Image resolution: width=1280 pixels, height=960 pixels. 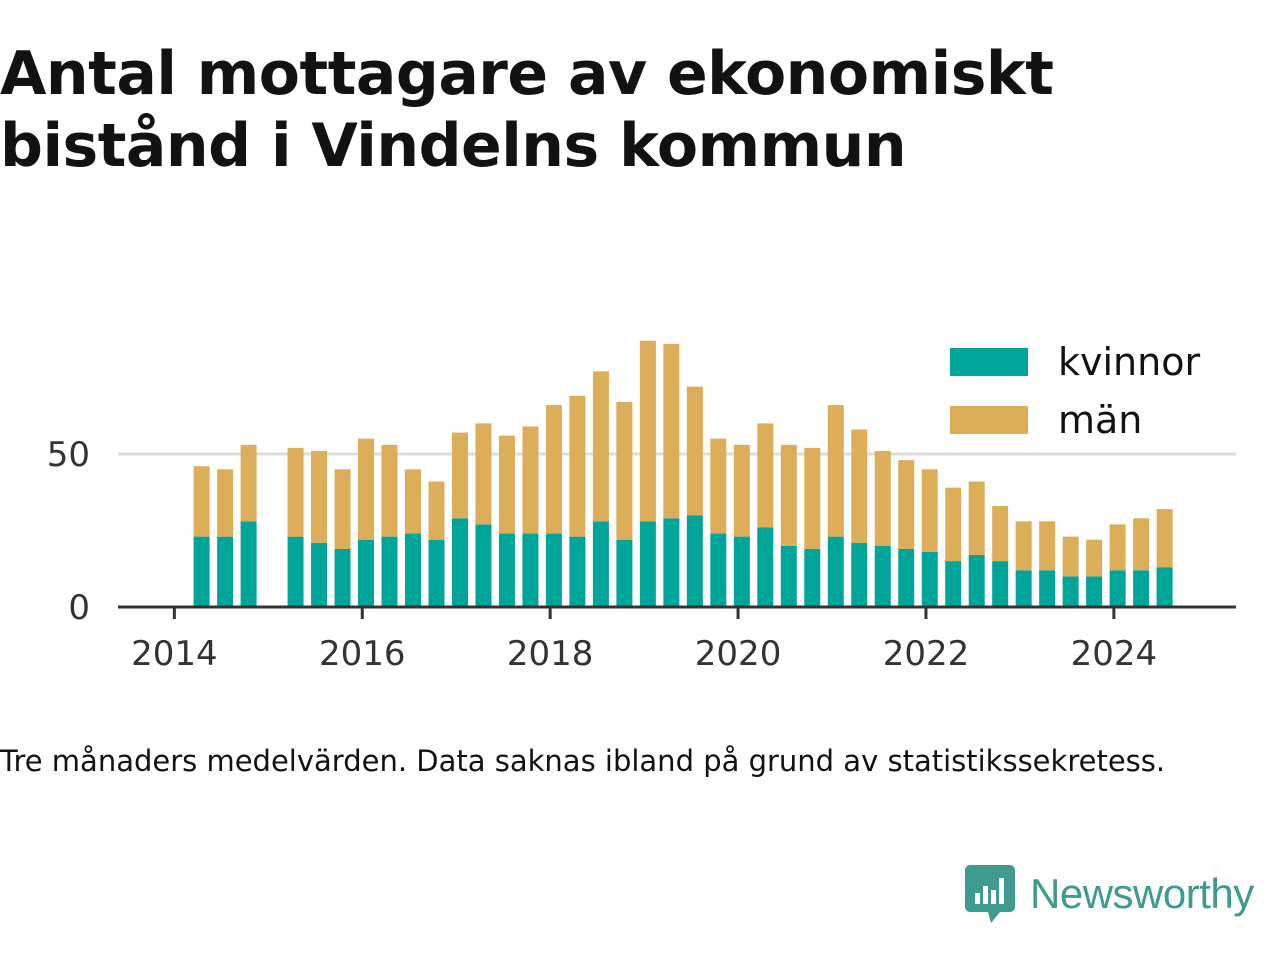 What do you see at coordinates (1100, 420) in the screenshot?
I see `legend-label: män` at bounding box center [1100, 420].